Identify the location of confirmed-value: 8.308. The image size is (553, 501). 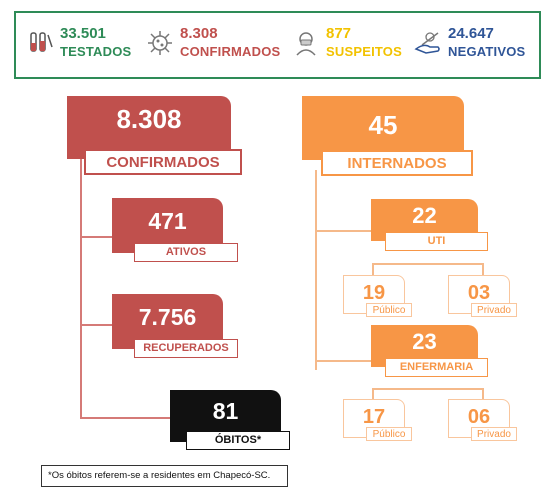
(149, 119).